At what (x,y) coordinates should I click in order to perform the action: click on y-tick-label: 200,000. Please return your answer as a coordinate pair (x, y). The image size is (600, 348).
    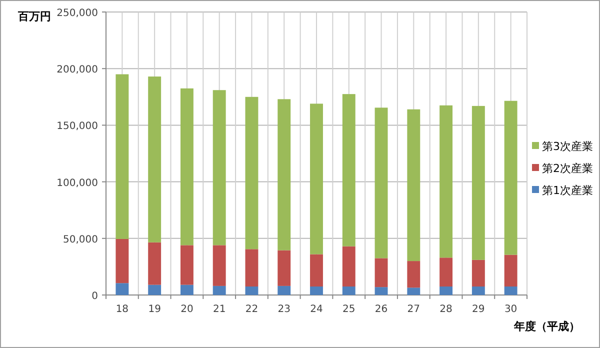
    Looking at the image, I should click on (77, 70).